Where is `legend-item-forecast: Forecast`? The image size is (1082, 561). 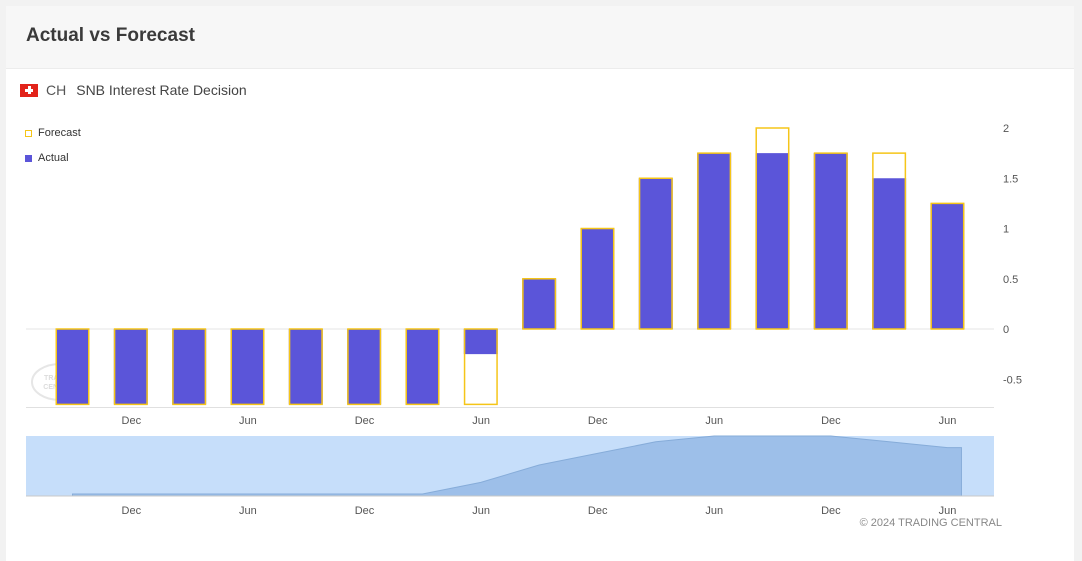
legend-item-forecast: Forecast is located at coordinates (53, 133).